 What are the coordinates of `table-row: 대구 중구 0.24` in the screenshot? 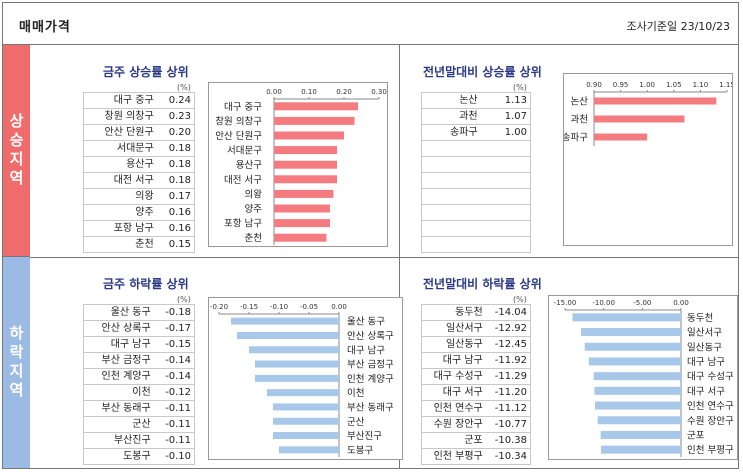 It's located at (138, 100).